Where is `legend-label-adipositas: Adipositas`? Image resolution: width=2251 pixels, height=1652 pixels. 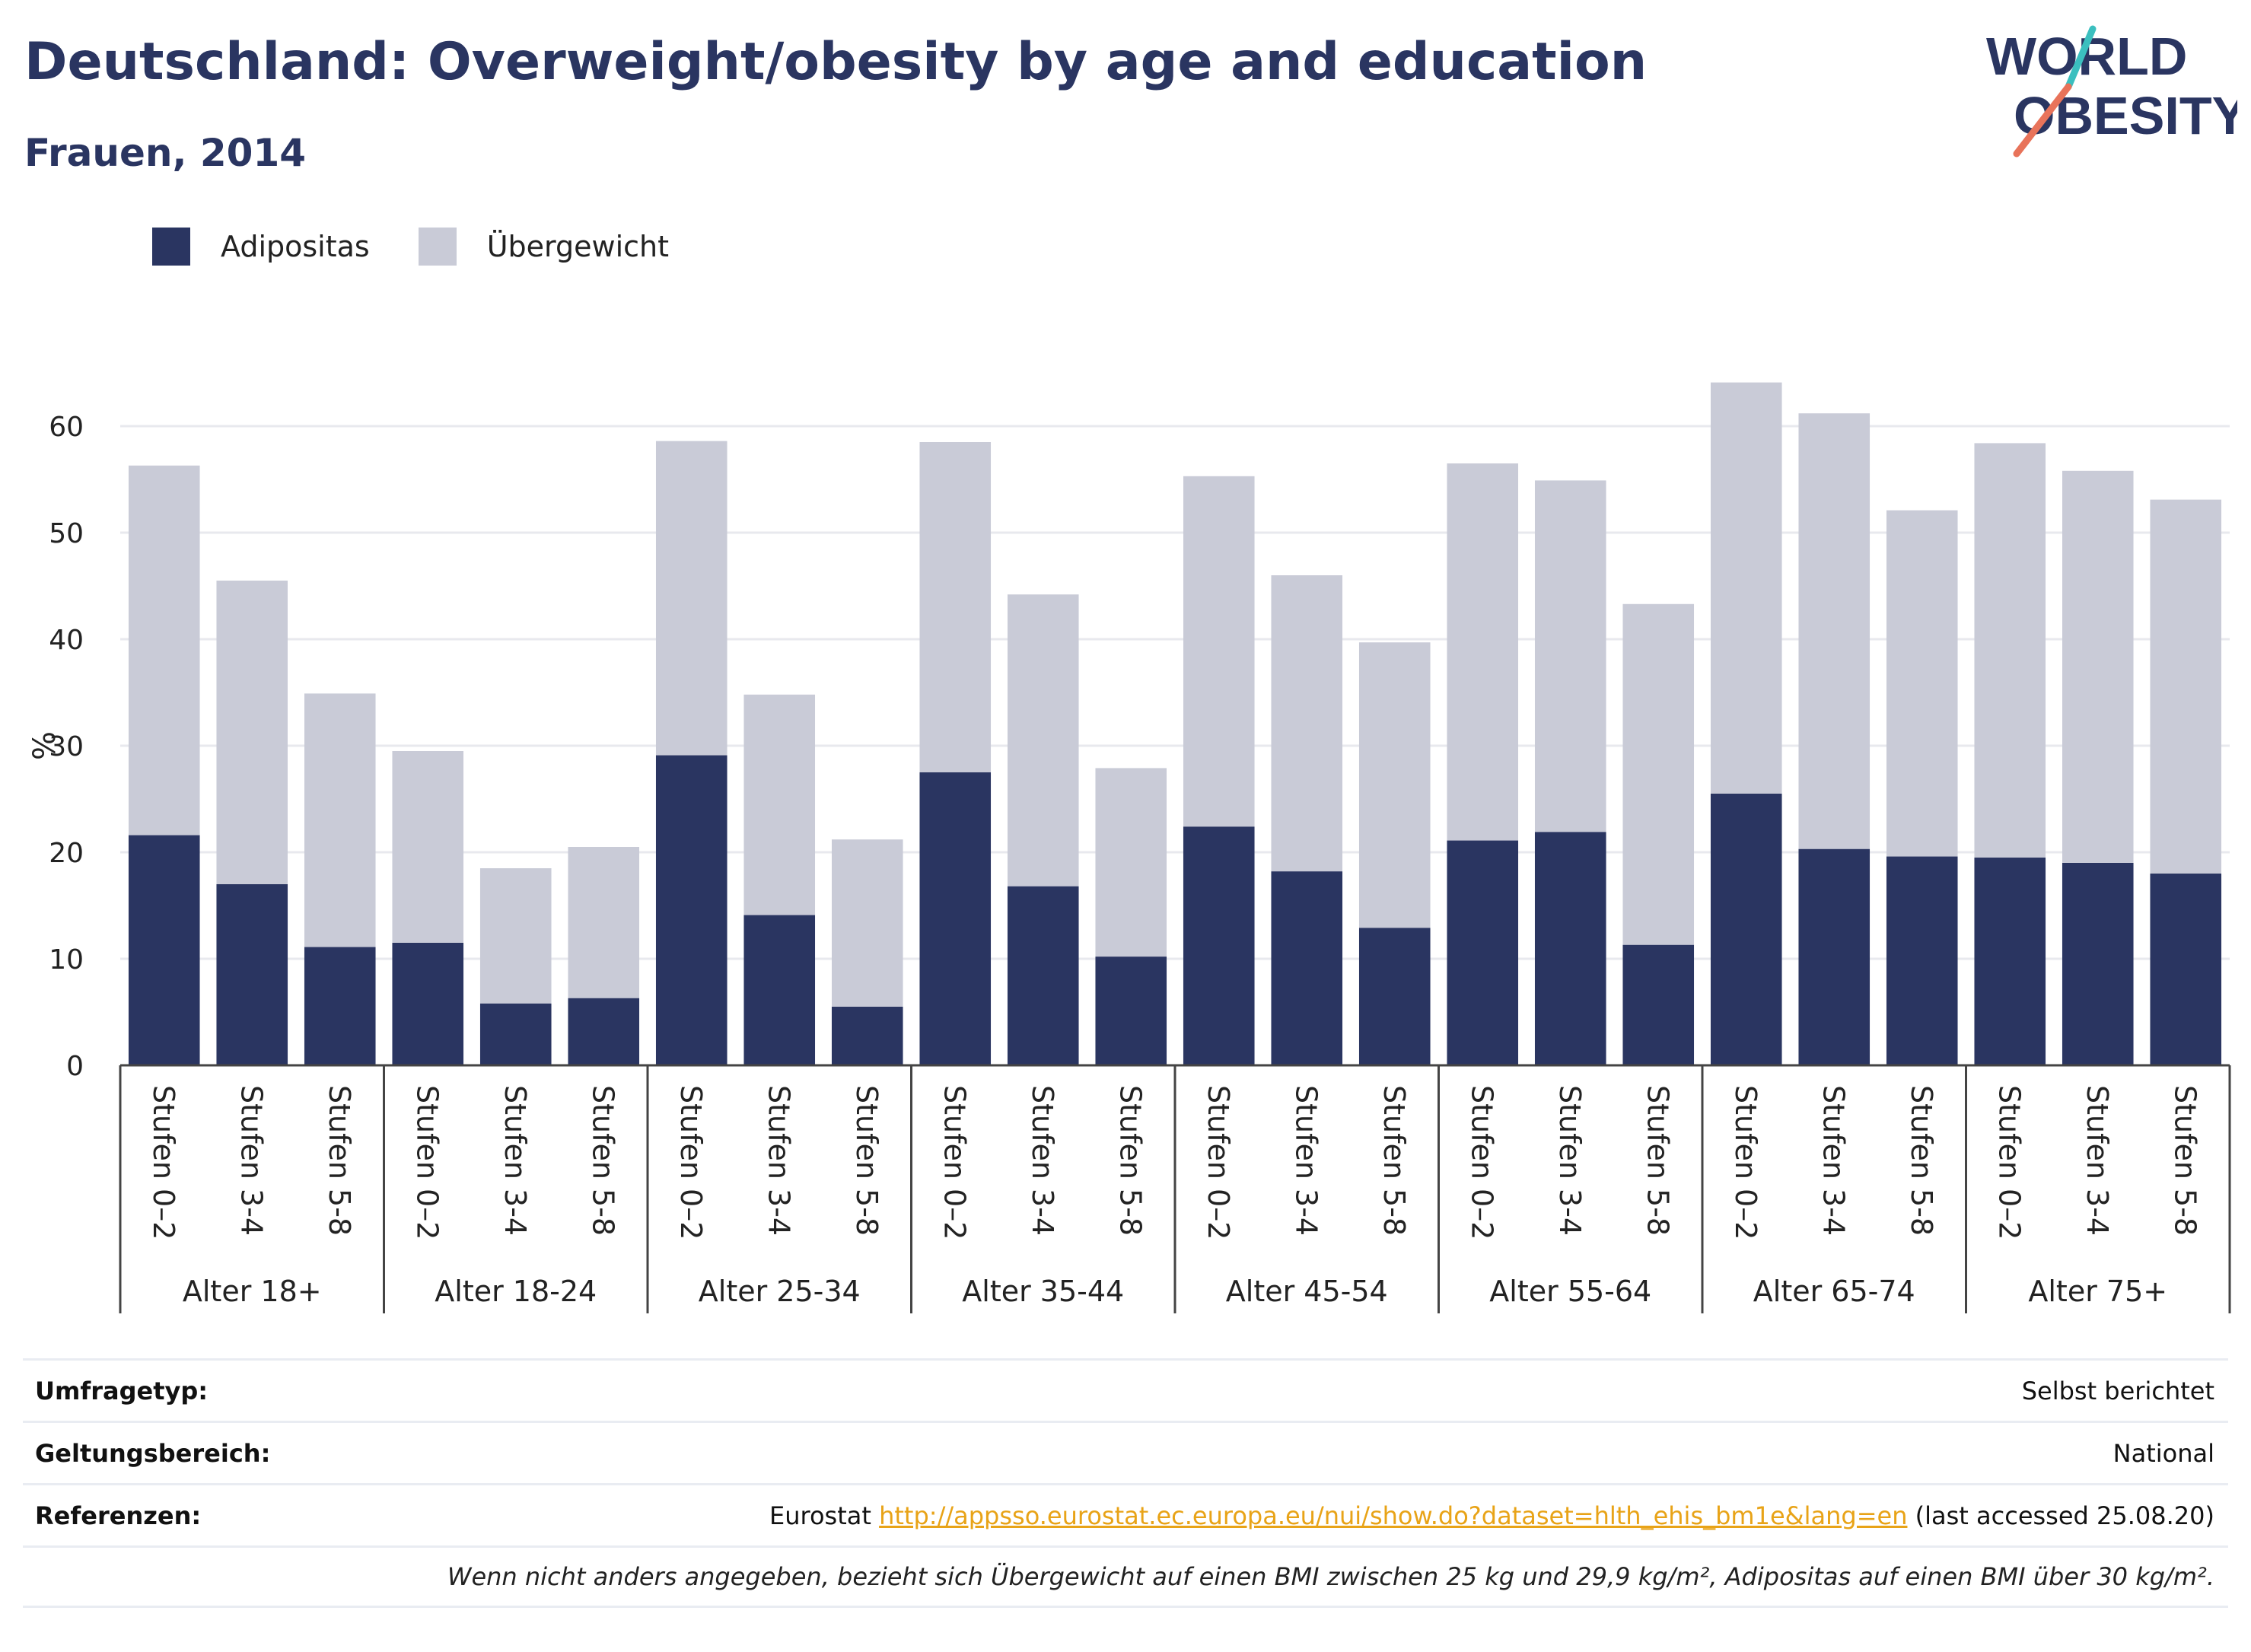 legend-label-adipositas: Adipositas is located at coordinates (295, 246).